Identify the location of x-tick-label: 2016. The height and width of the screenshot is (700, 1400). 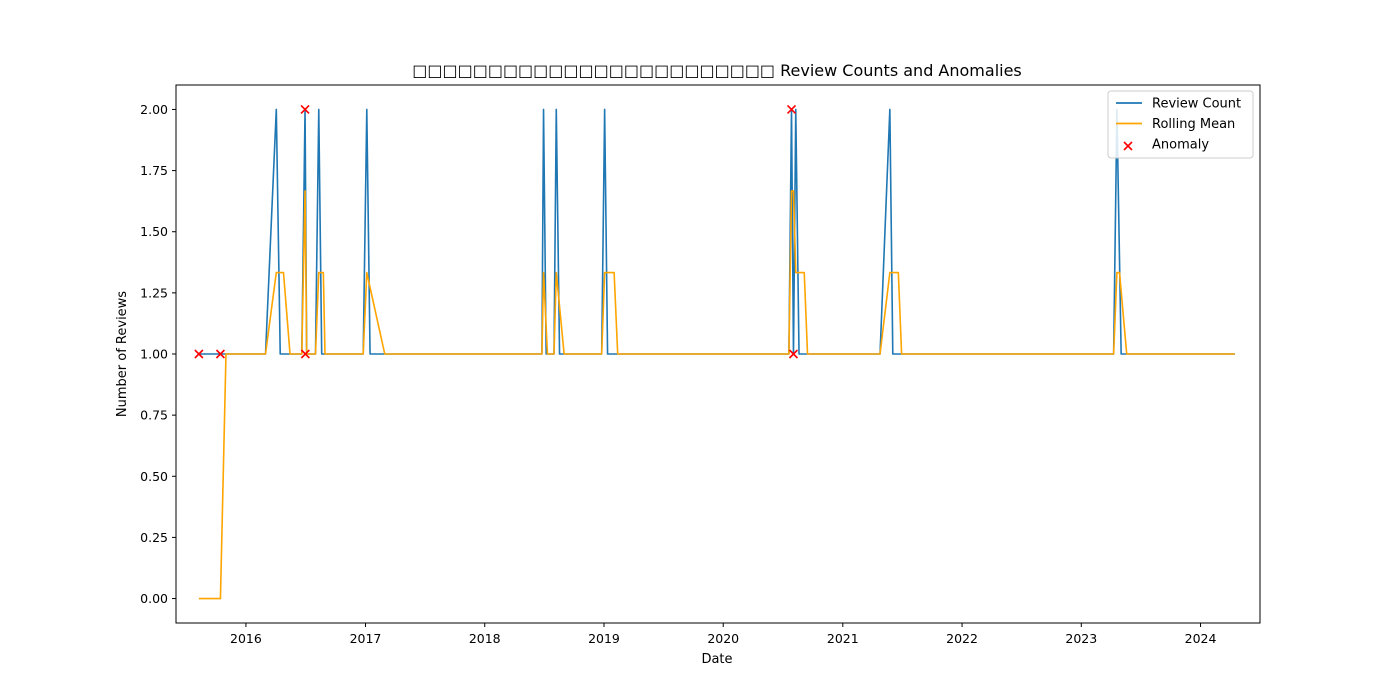
(246, 638).